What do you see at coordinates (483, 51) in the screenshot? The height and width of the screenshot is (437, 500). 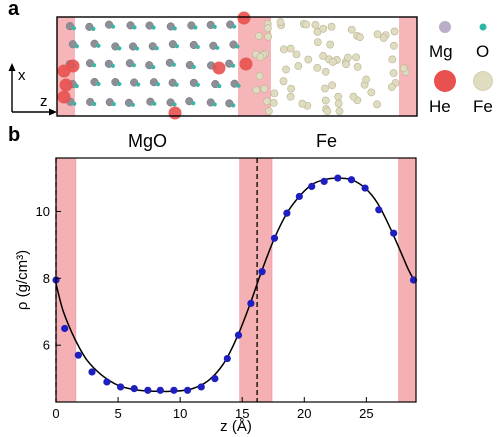 I see `legend-label-o: O` at bounding box center [483, 51].